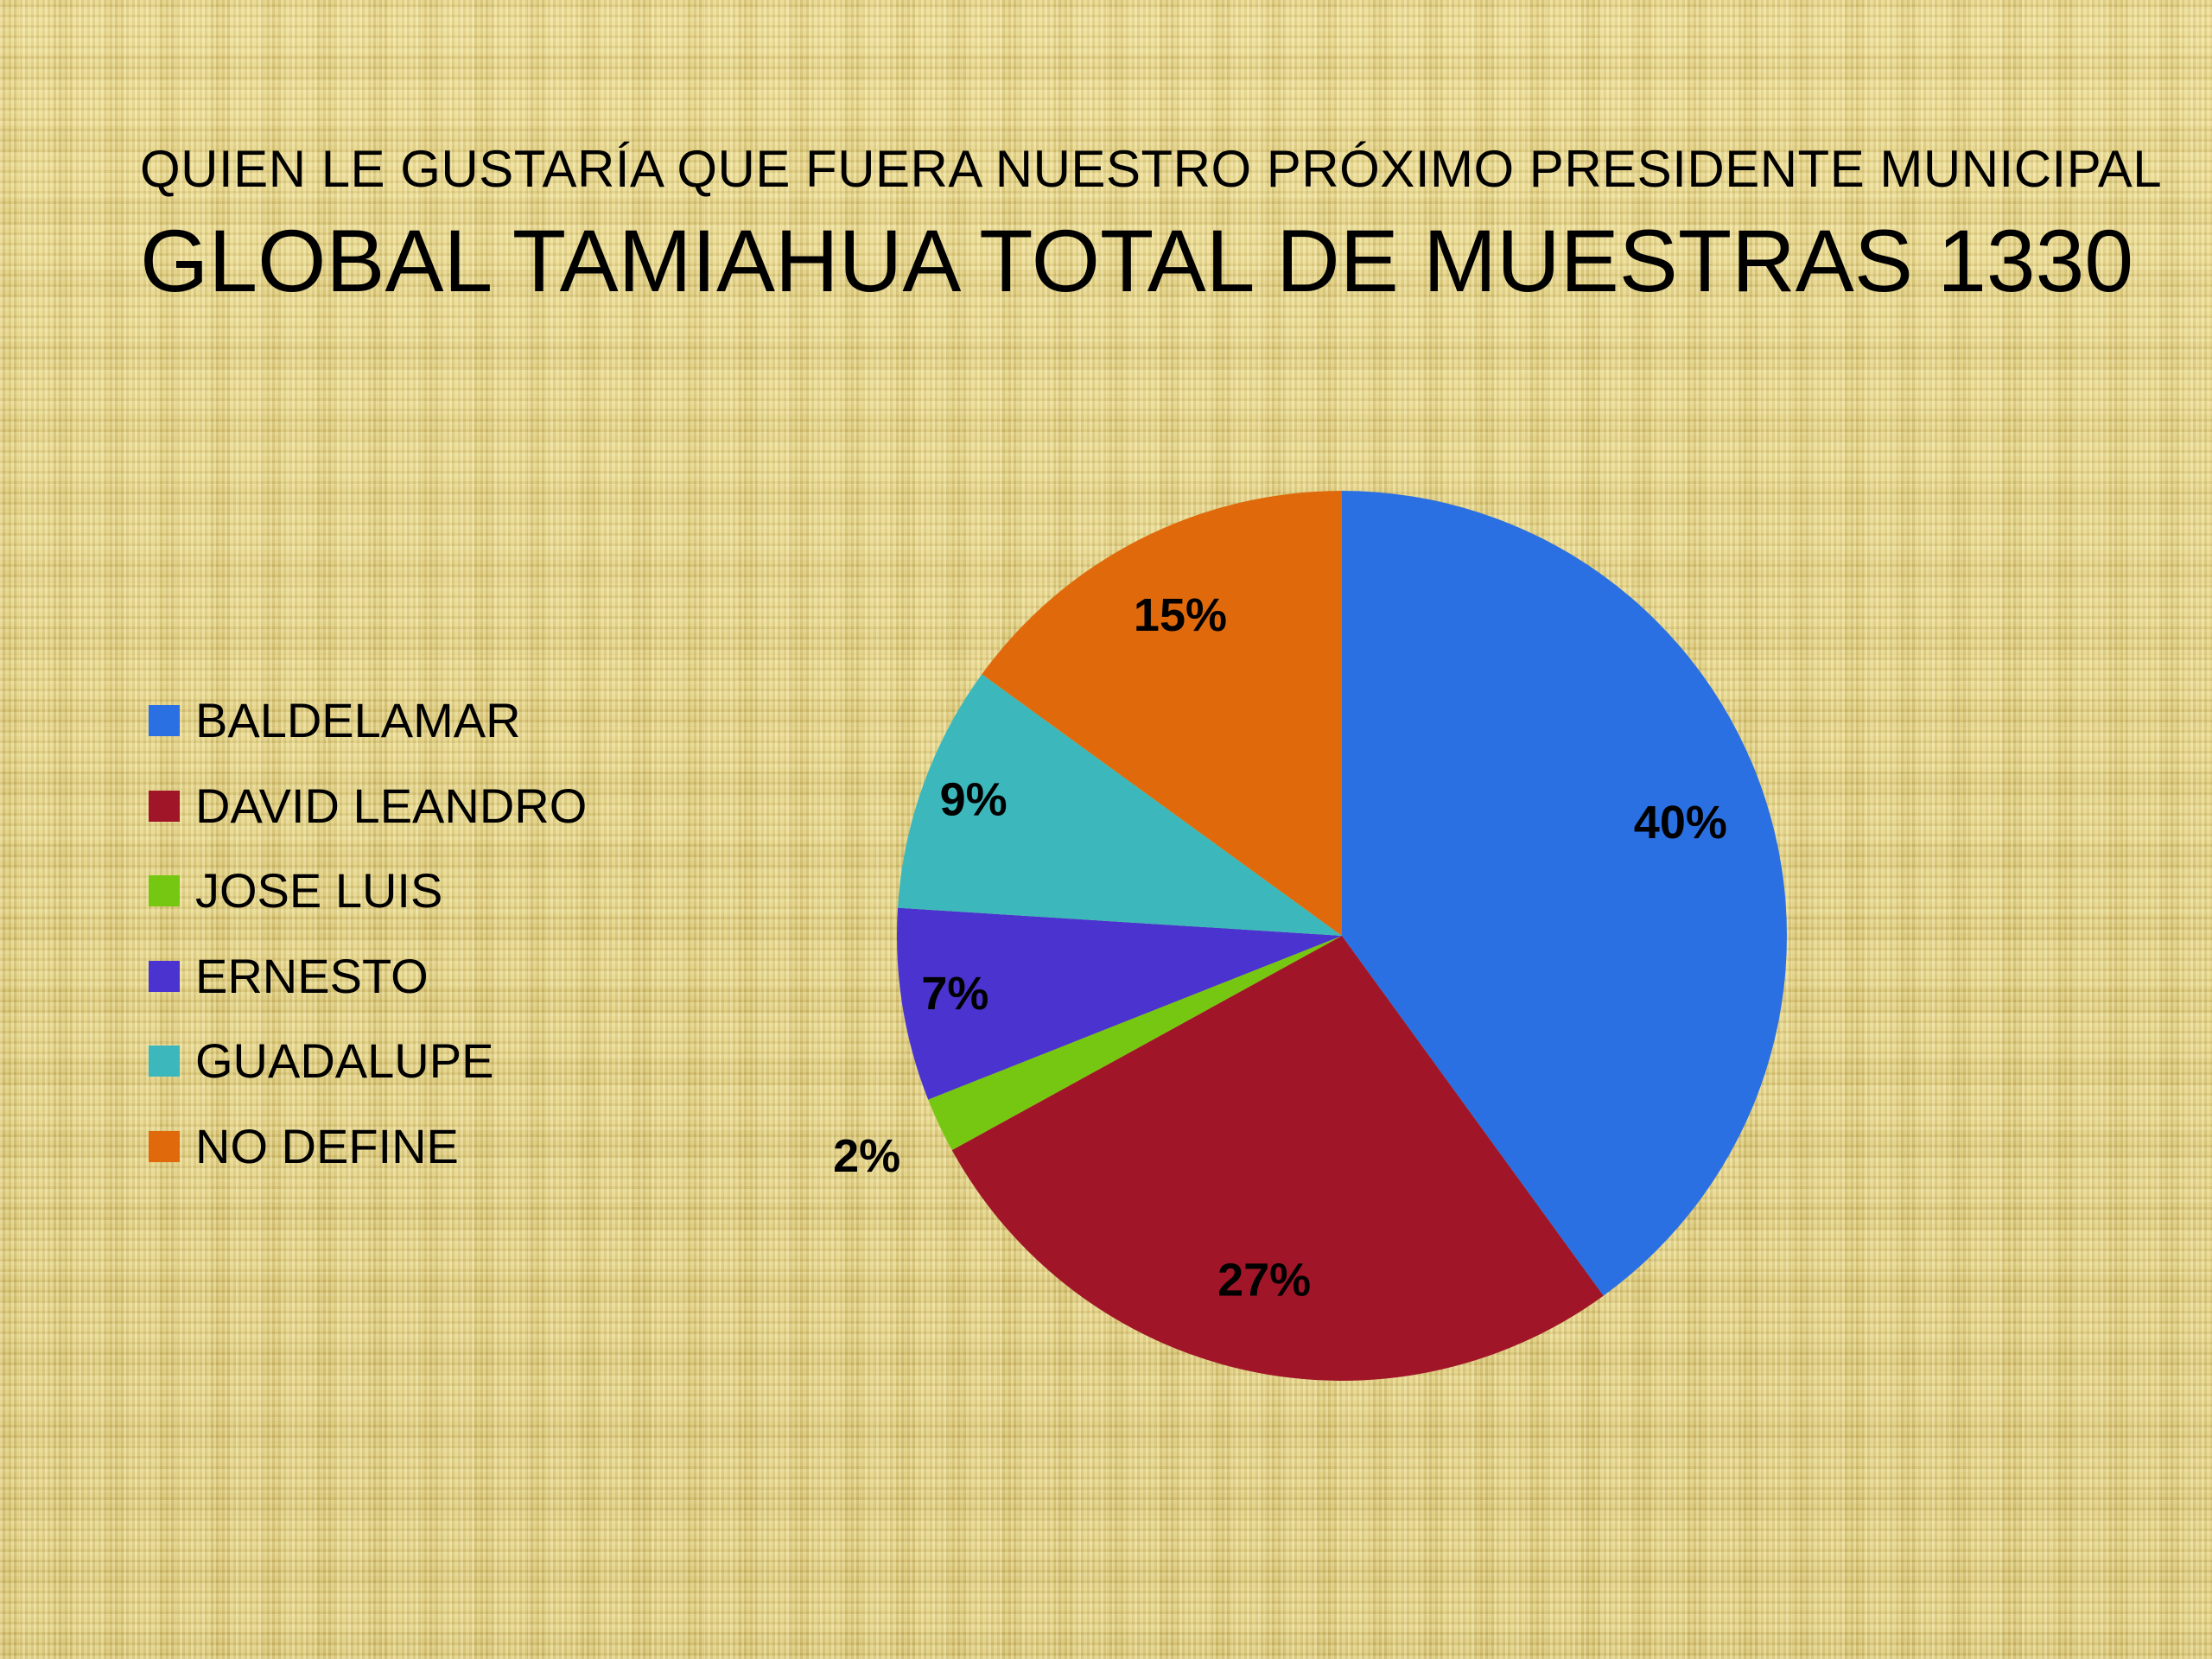  I want to click on pie-slice-no-define, so click(1162, 713).